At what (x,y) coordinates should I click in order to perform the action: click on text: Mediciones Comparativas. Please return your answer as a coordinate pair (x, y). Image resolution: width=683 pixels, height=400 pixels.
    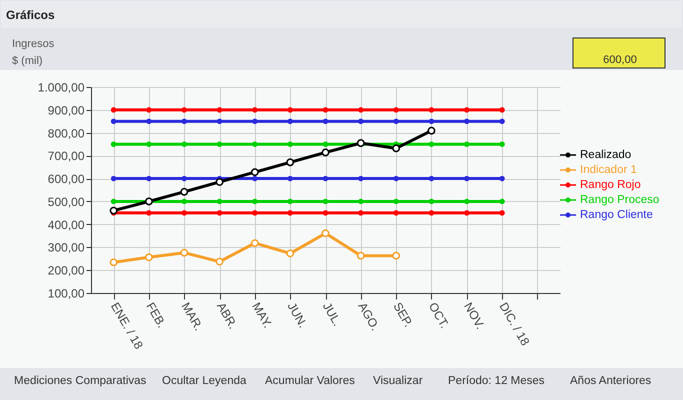
    Looking at the image, I should click on (80, 381).